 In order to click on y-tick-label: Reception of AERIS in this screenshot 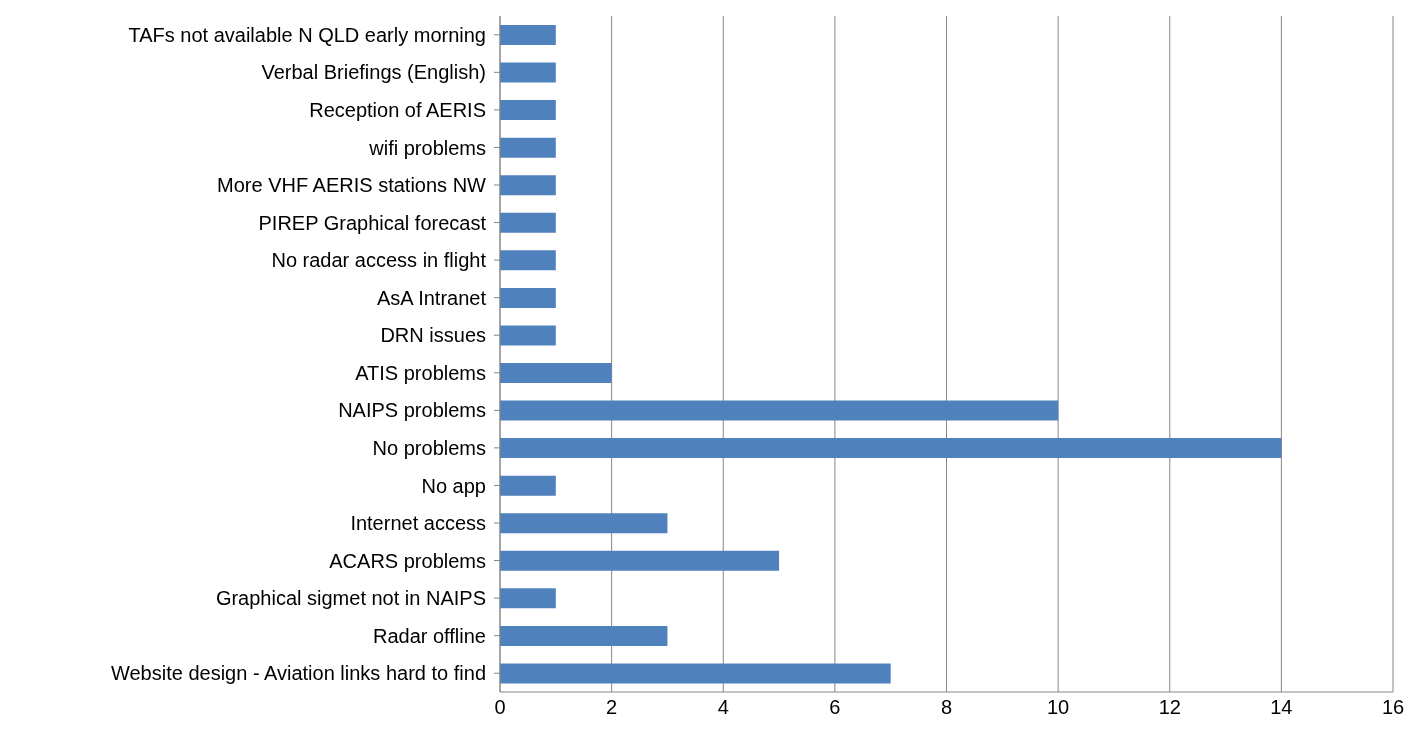, I will do `click(397, 109)`.